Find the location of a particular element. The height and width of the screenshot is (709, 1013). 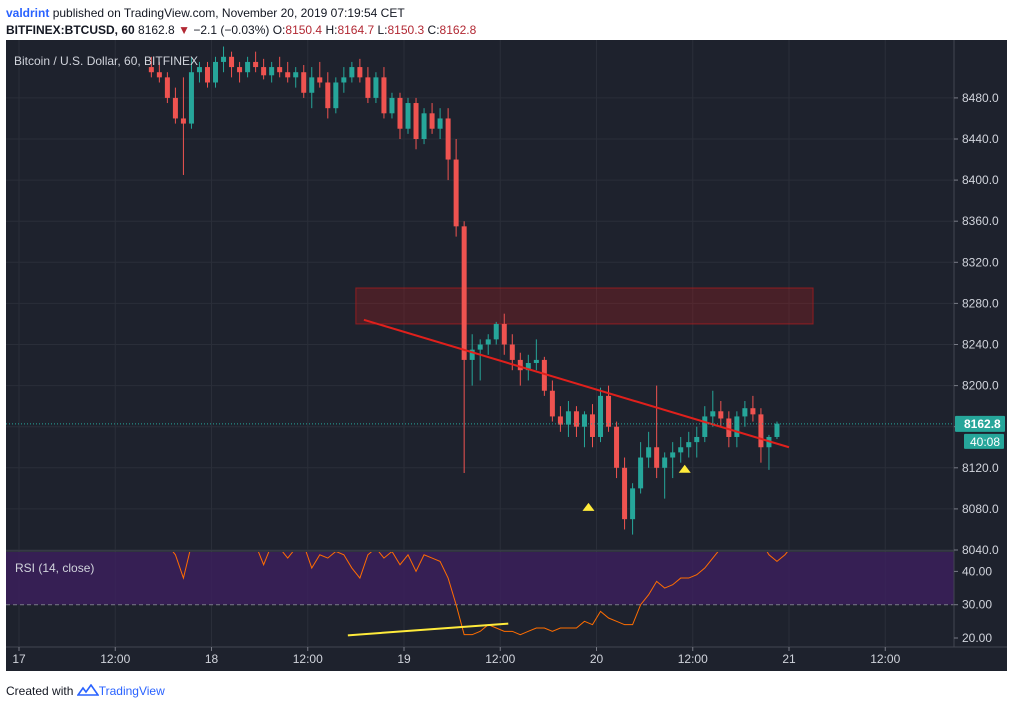

price-tick-label: 8240.0 is located at coordinates (980, 345).